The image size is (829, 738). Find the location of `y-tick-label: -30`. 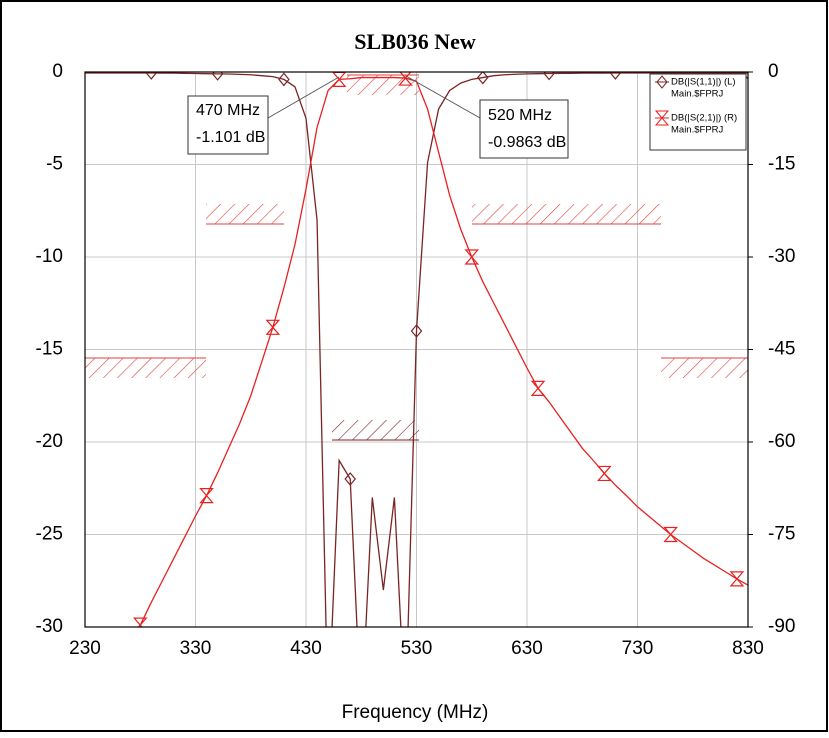

y-tick-label: -30 is located at coordinates (49, 626).